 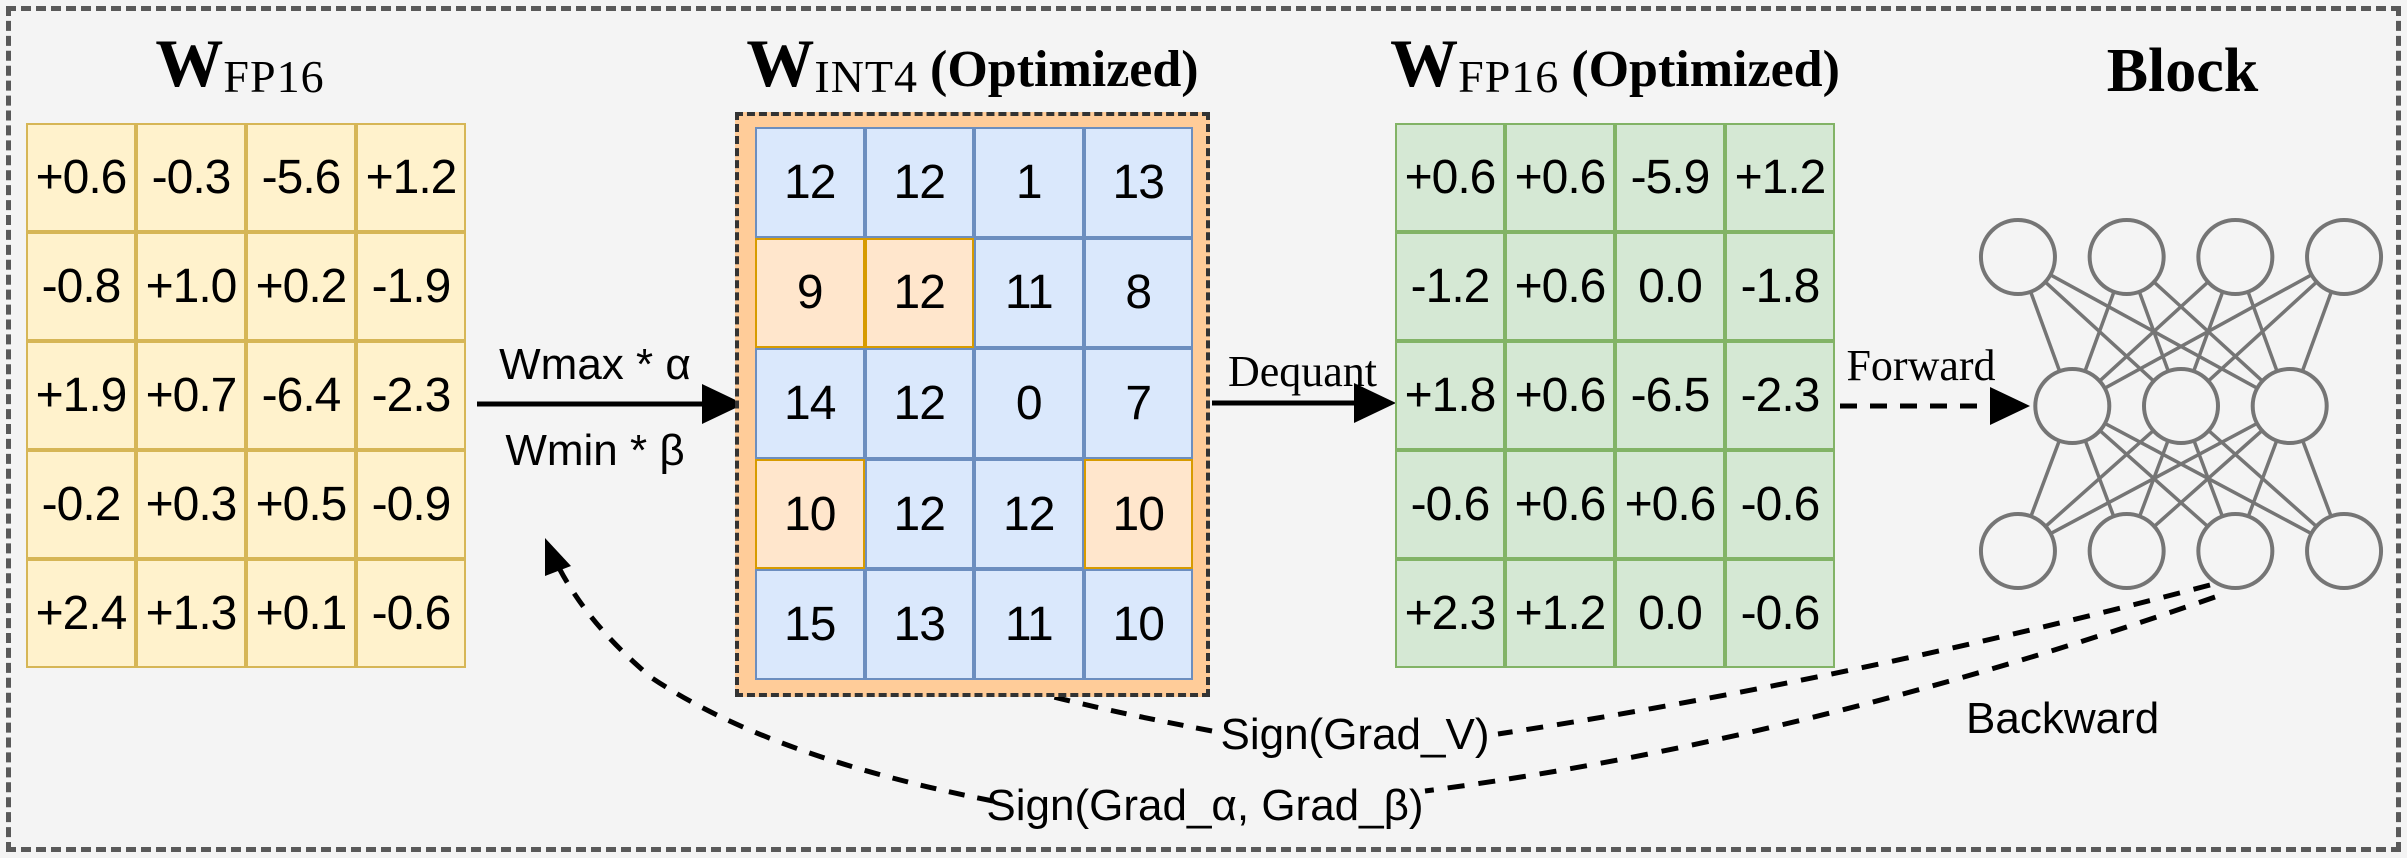 I want to click on matrix-w-int4: 12 12 1 13 9 12 11 8 14 12 0 7 10 12 12 10 15 13 11 10, so click(x=974, y=403).